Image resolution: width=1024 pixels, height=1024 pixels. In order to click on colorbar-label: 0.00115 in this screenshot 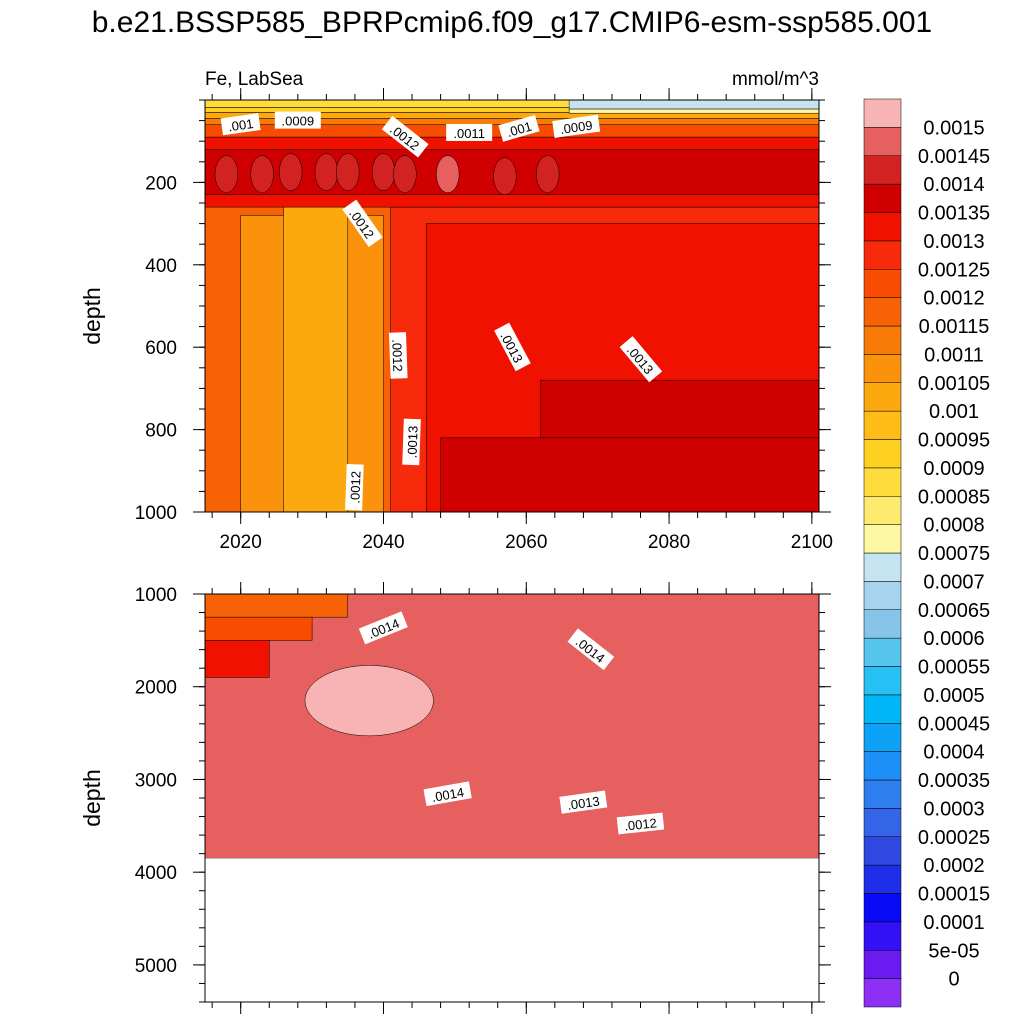, I will do `click(954, 327)`.